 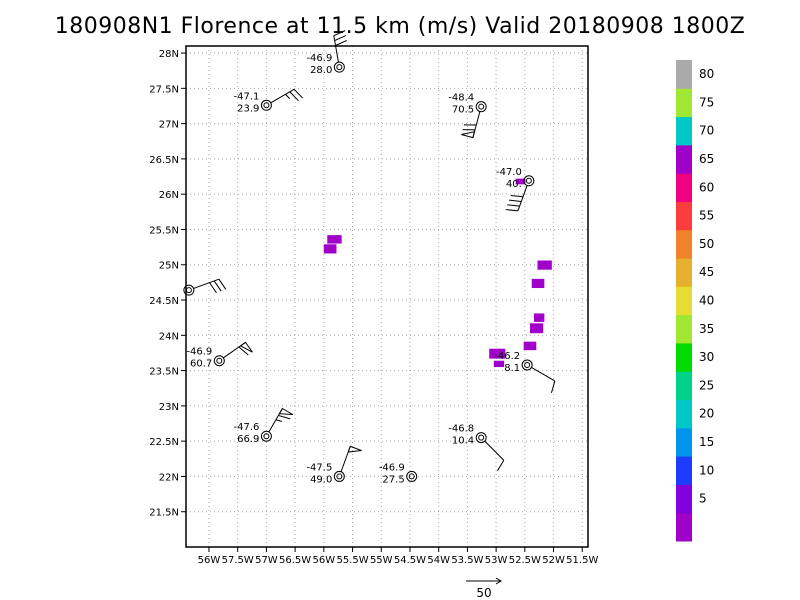 What do you see at coordinates (496, 560) in the screenshot?
I see `x-tick-label: 53W` at bounding box center [496, 560].